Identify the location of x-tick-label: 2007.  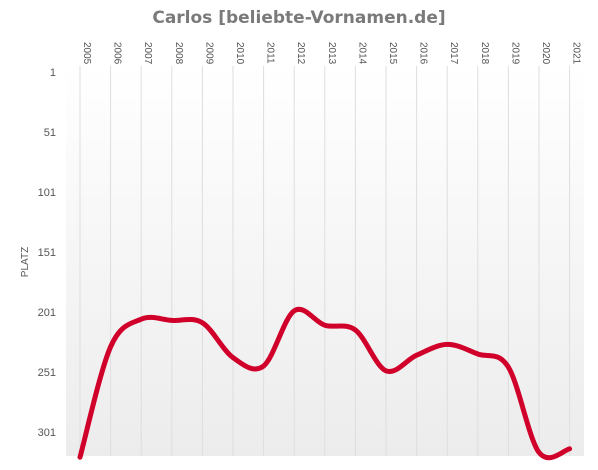
(147, 53).